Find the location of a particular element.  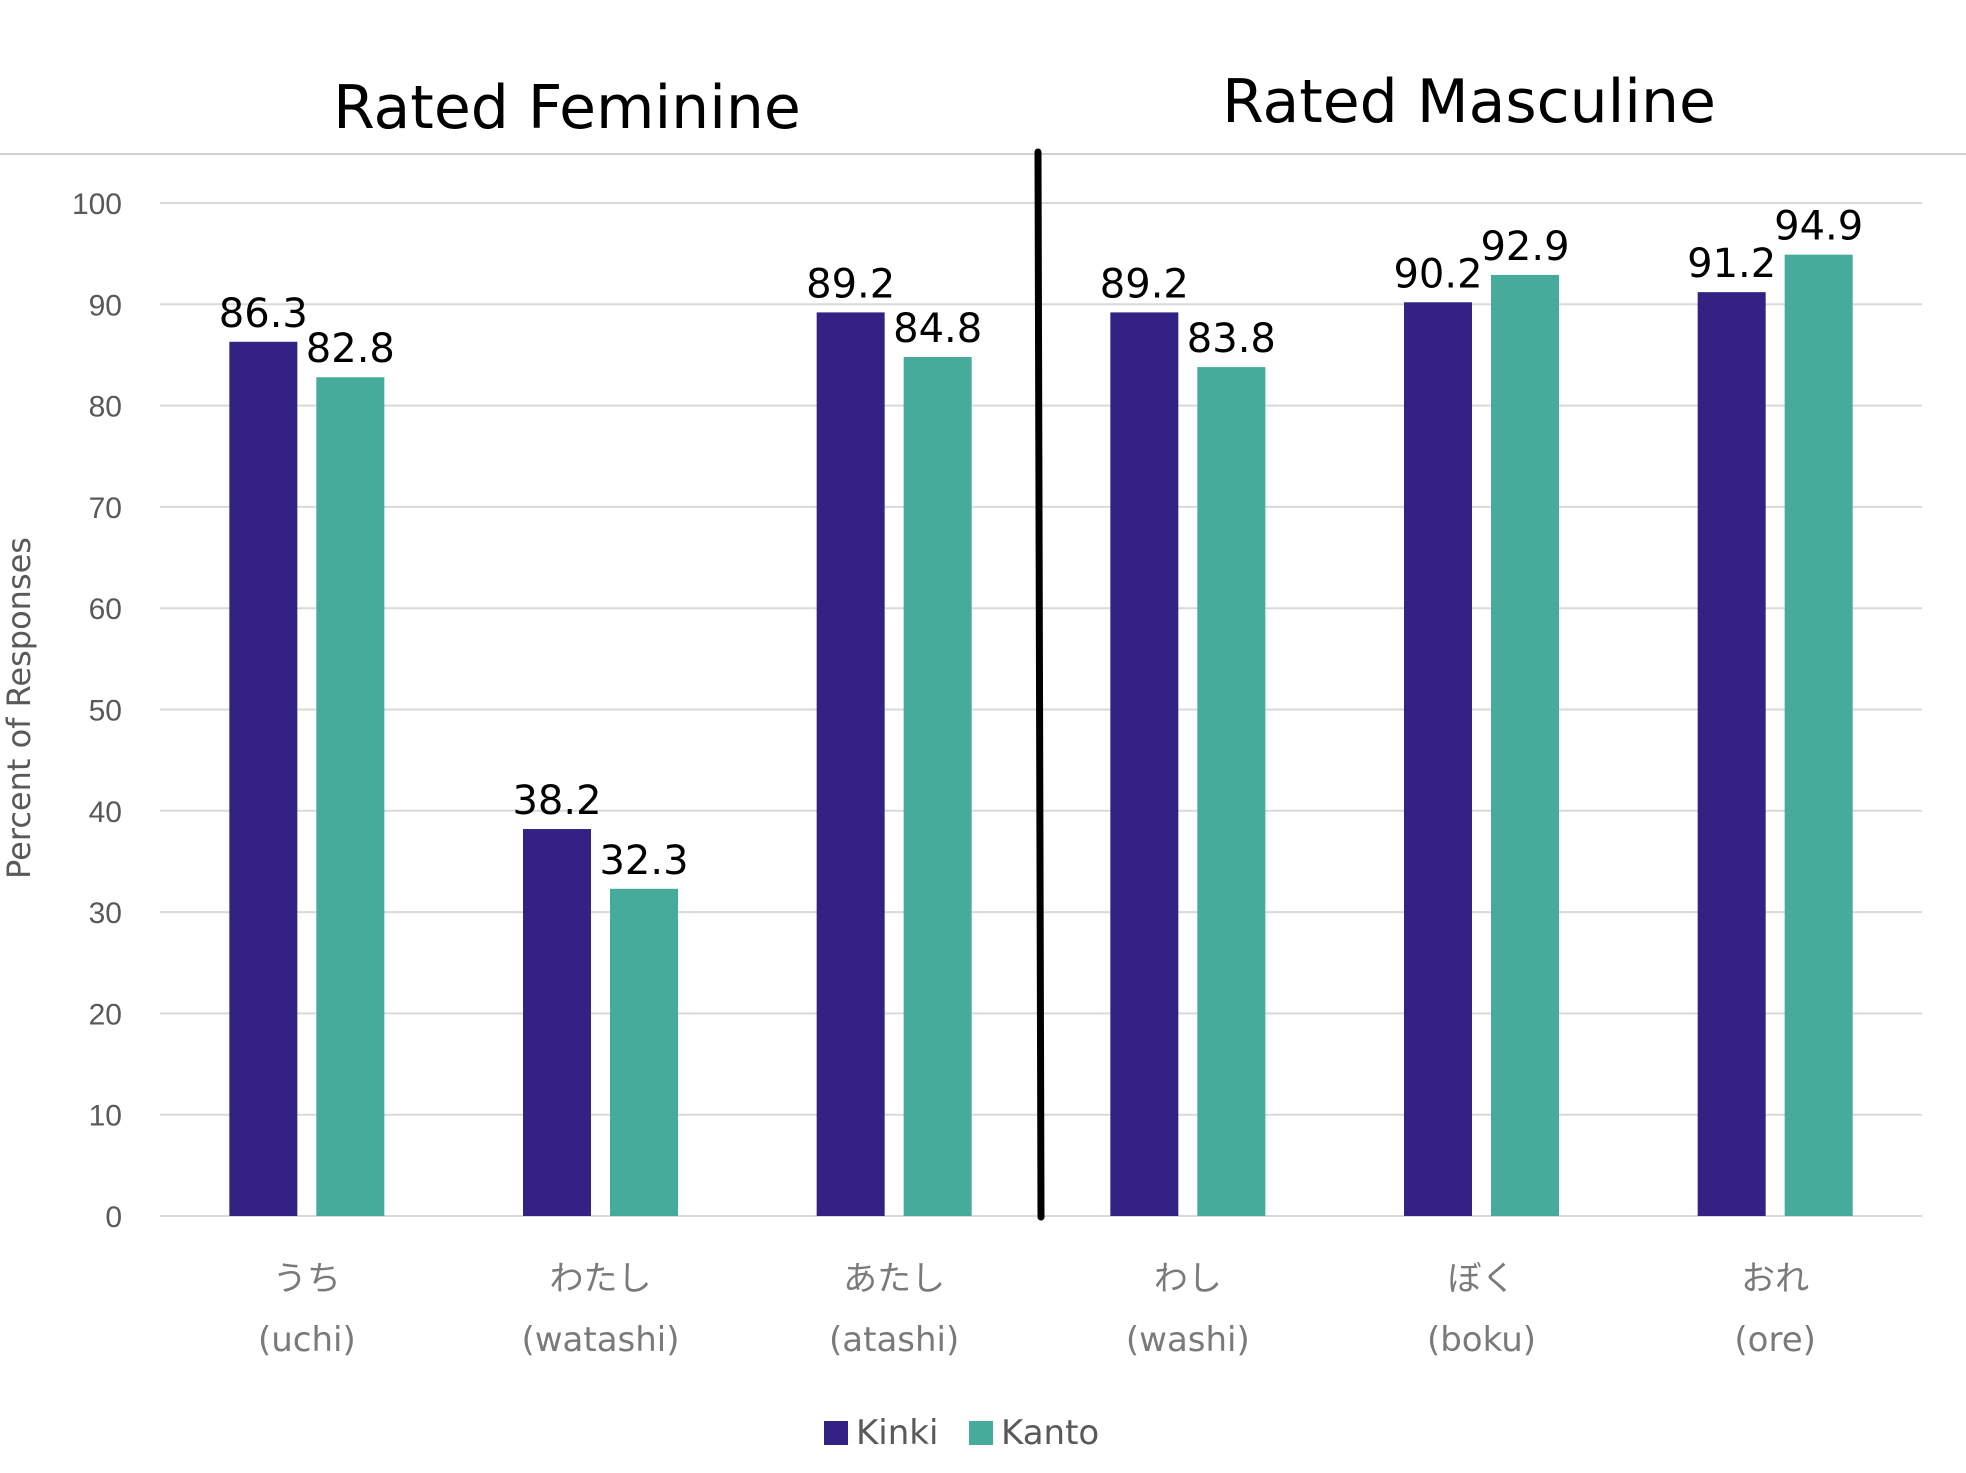

data-label-kanto: 92.9 is located at coordinates (1524, 247).